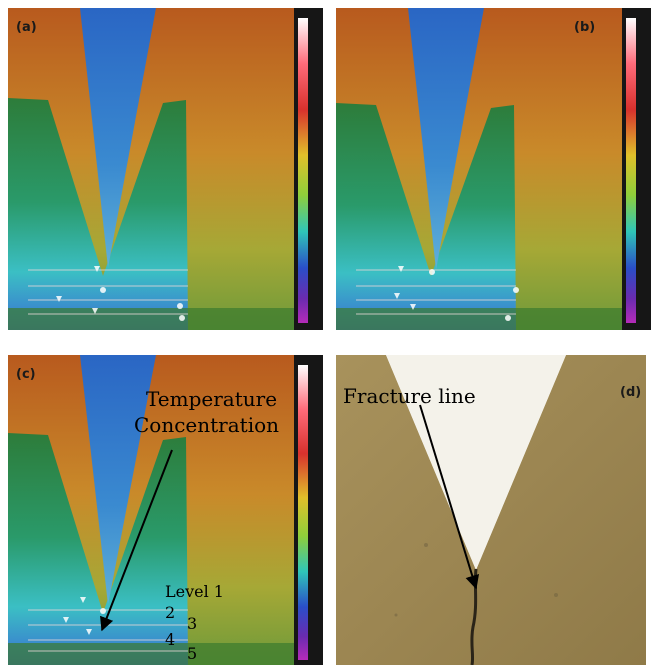 This screenshot has height=665, width=652. What do you see at coordinates (409, 396) in the screenshot?
I see `annotation-fracture-line: Fracture line` at bounding box center [409, 396].